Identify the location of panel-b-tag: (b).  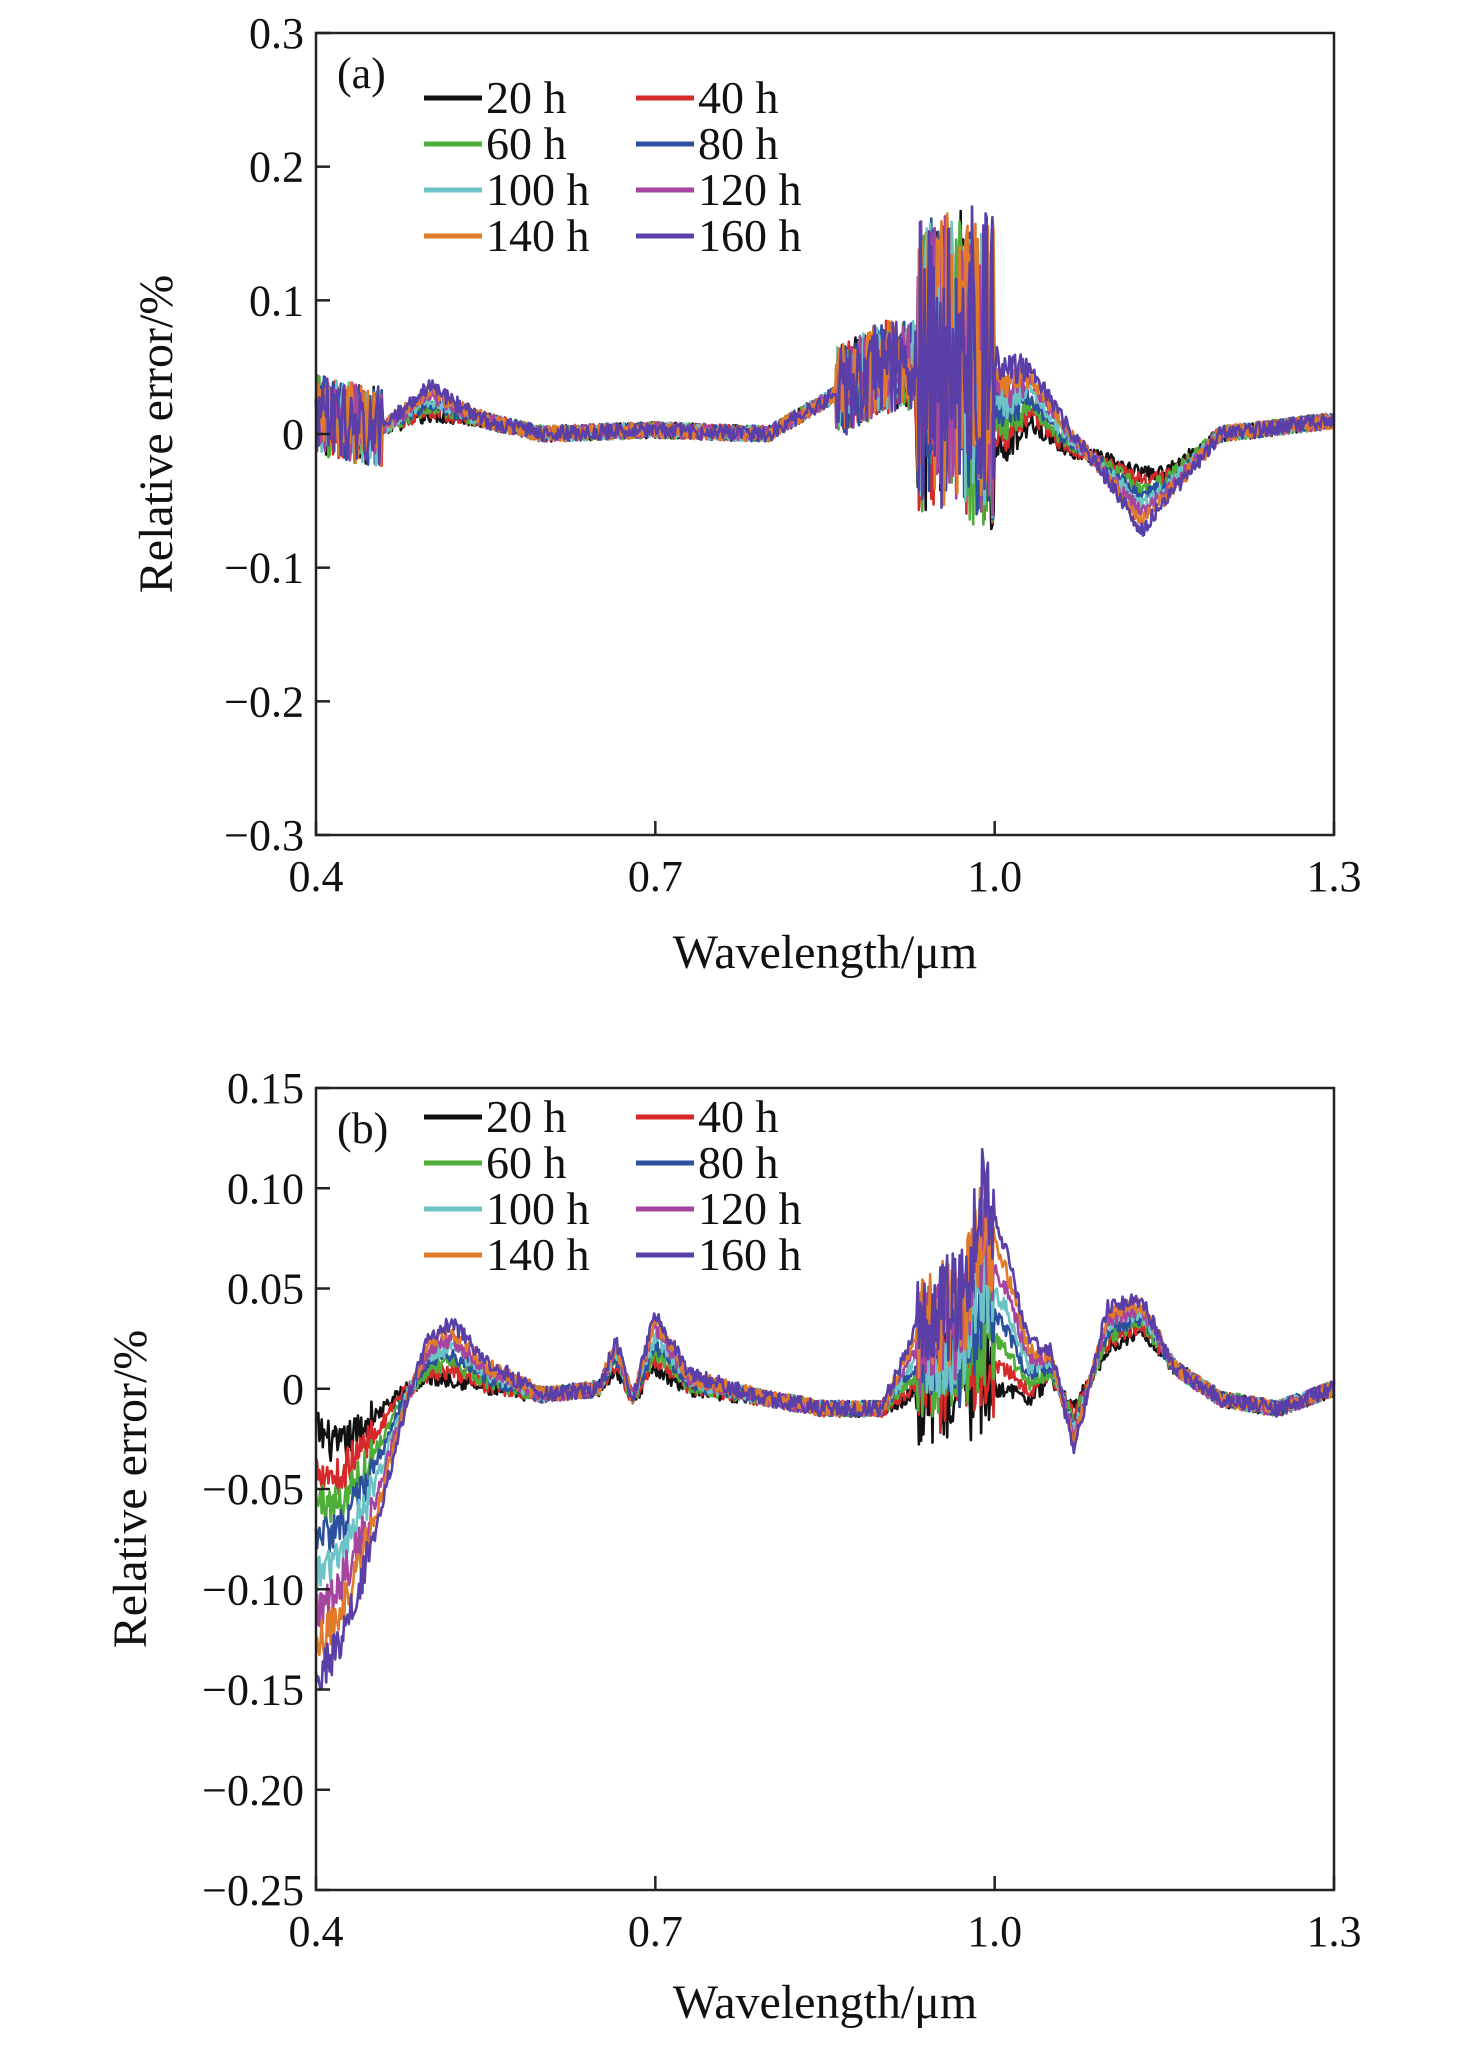
(362, 1128).